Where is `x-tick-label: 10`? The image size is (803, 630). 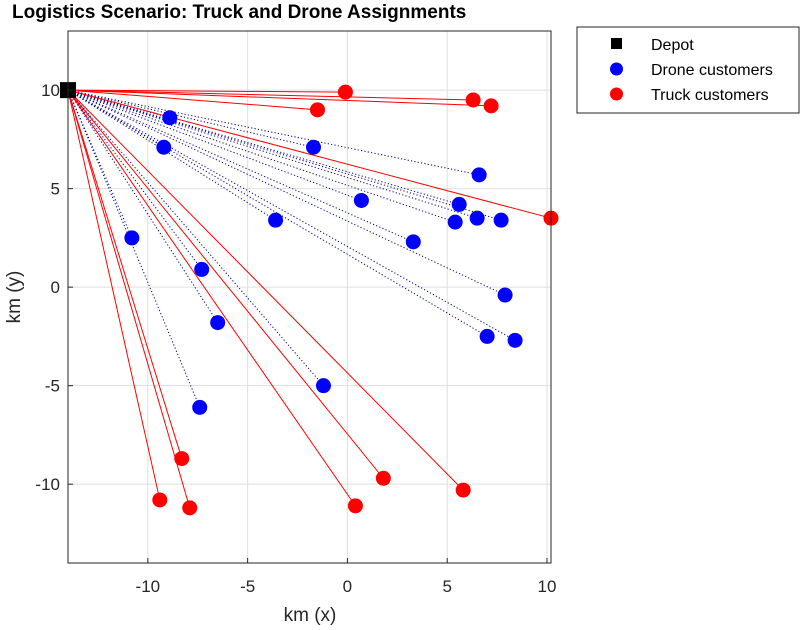 x-tick-label: 10 is located at coordinates (547, 586).